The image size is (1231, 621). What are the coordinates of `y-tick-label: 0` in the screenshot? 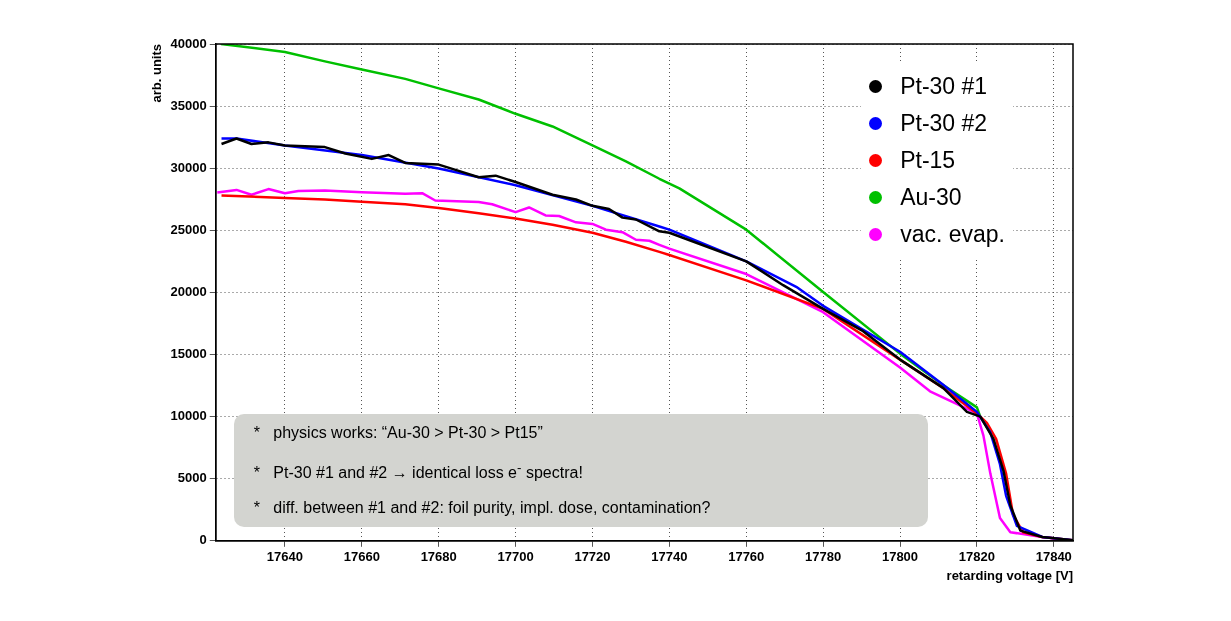 It's located at (203, 540).